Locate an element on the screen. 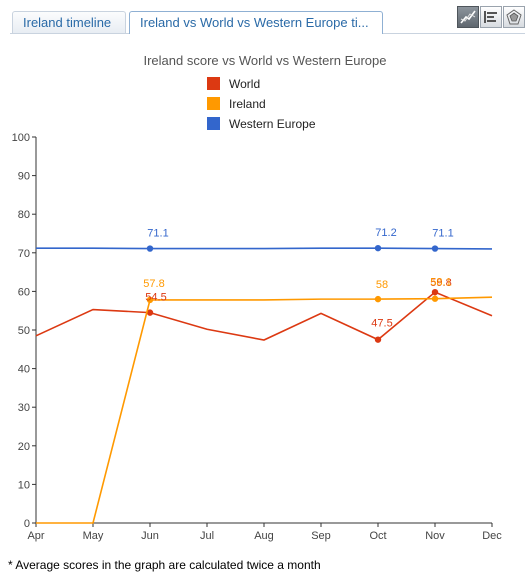 This screenshot has width=531, height=579. radar-chart-icon is located at coordinates (514, 17).